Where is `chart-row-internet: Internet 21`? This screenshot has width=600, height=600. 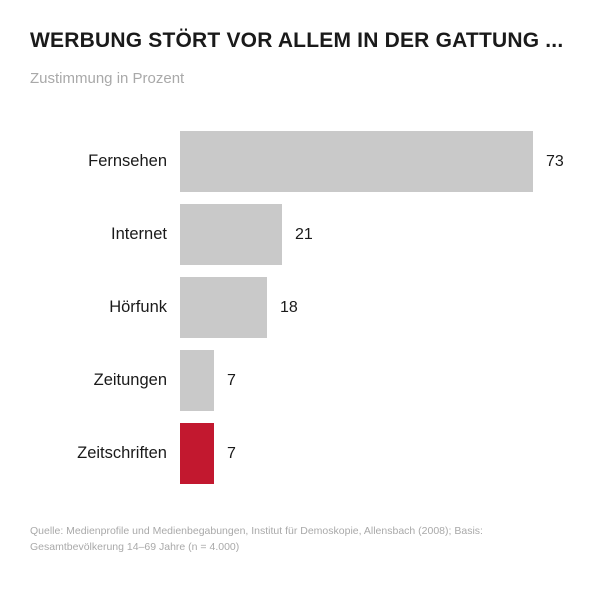
chart-row-internet: Internet 21 is located at coordinates (300, 235).